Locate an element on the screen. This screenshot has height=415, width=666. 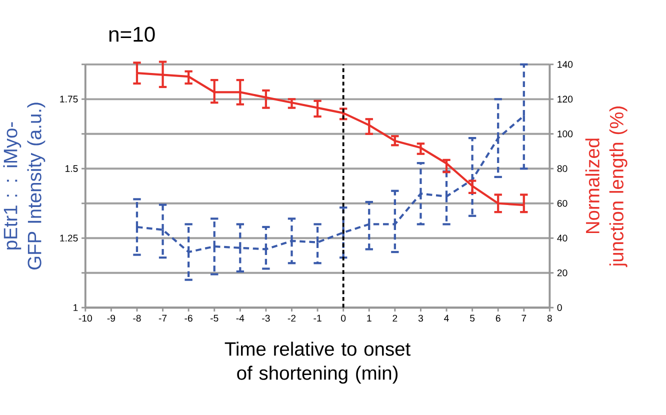
x-tick-label: -3 is located at coordinates (266, 318).